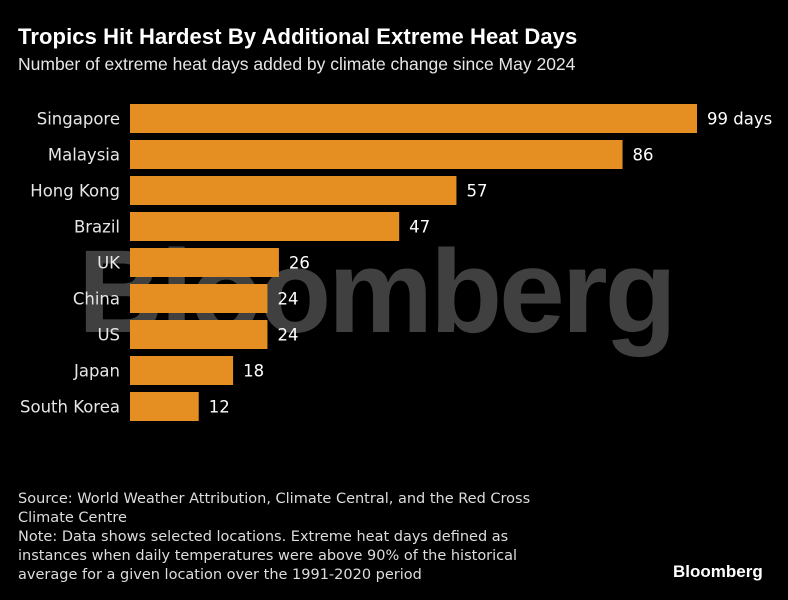 This screenshot has height=600, width=788. What do you see at coordinates (476, 191) in the screenshot?
I see `value-label: 57` at bounding box center [476, 191].